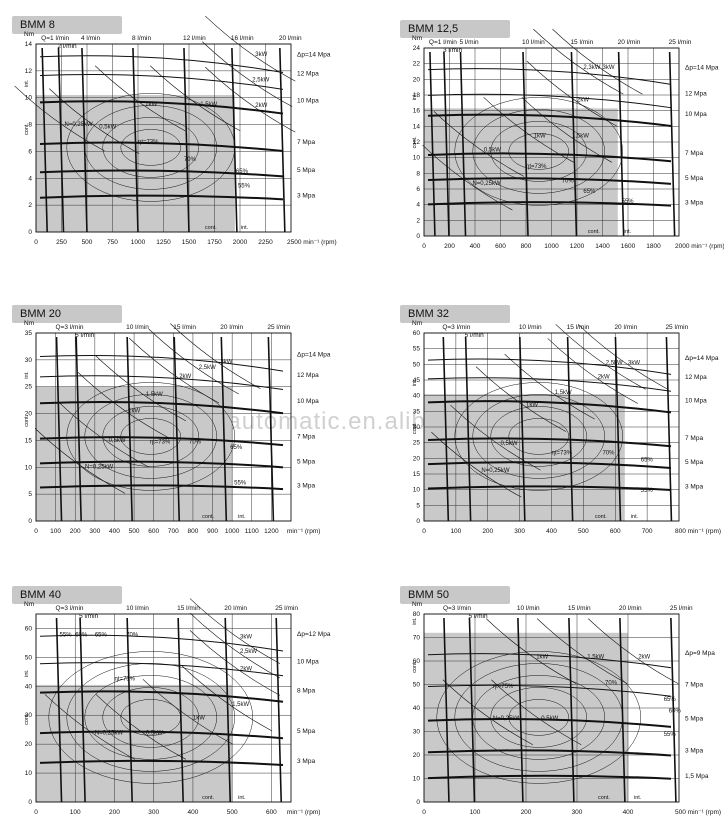 The height and width of the screenshot is (837, 724). Describe the element at coordinates (286, 608) in the screenshot. I see `flow-label: 25 l/min` at that location.